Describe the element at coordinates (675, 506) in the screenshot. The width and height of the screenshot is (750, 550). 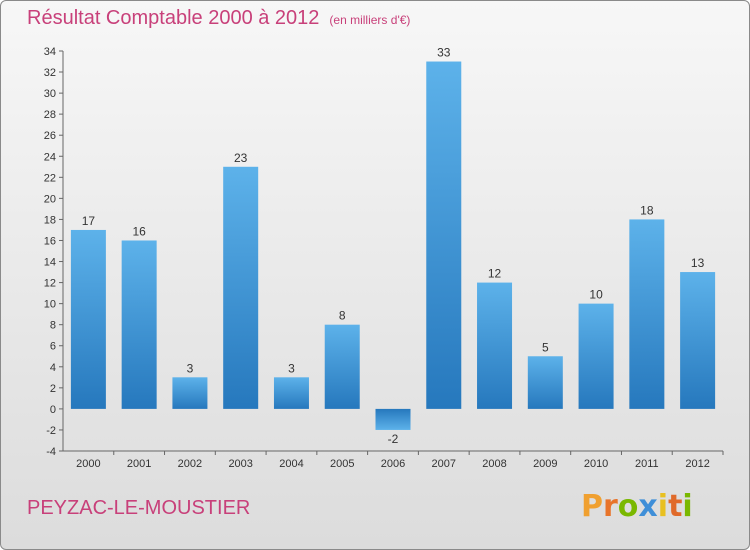
I see `logo-letter: t` at that location.